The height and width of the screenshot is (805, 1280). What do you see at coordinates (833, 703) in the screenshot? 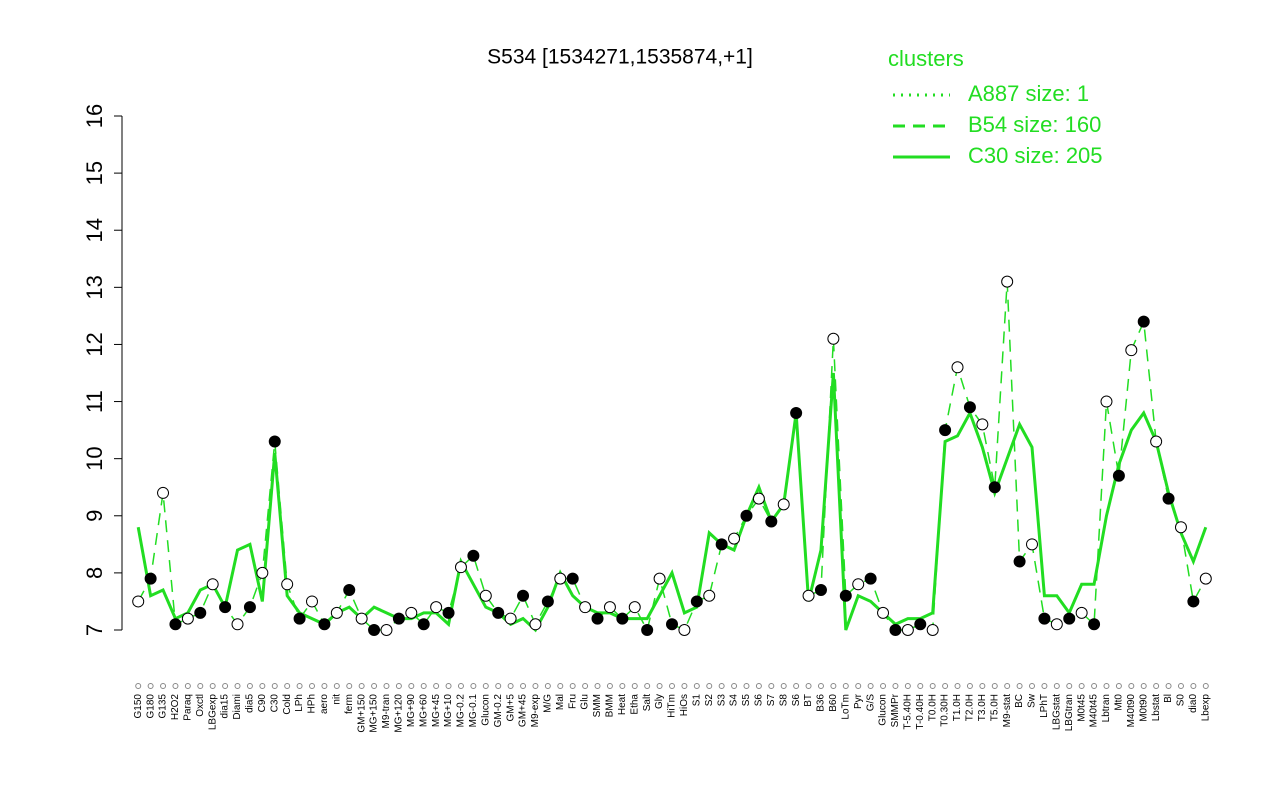
I see `x-tick-label: B60` at bounding box center [833, 703].